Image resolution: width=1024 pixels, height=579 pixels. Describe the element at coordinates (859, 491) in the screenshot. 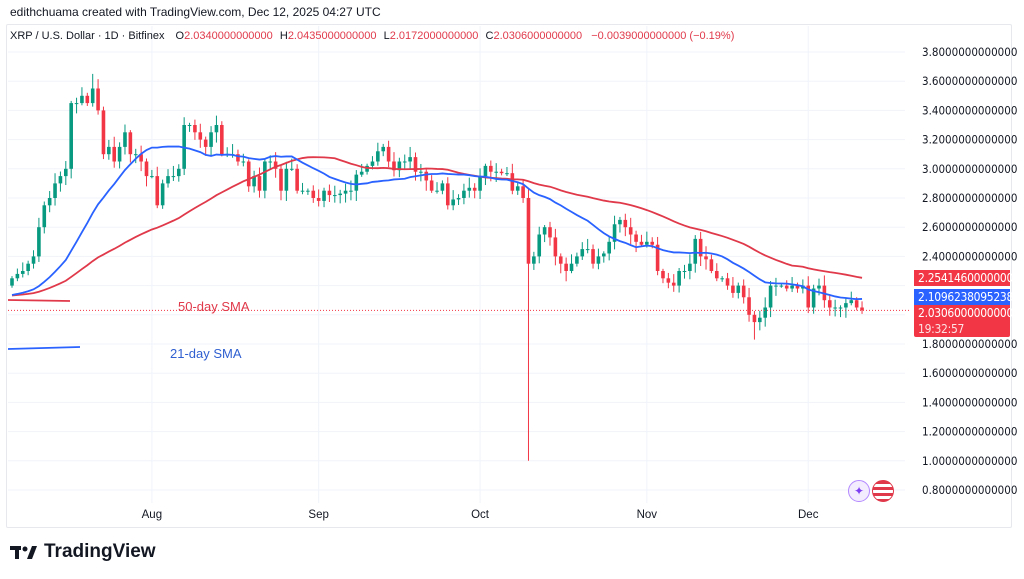

I see `sparkle-icon: ✦` at that location.